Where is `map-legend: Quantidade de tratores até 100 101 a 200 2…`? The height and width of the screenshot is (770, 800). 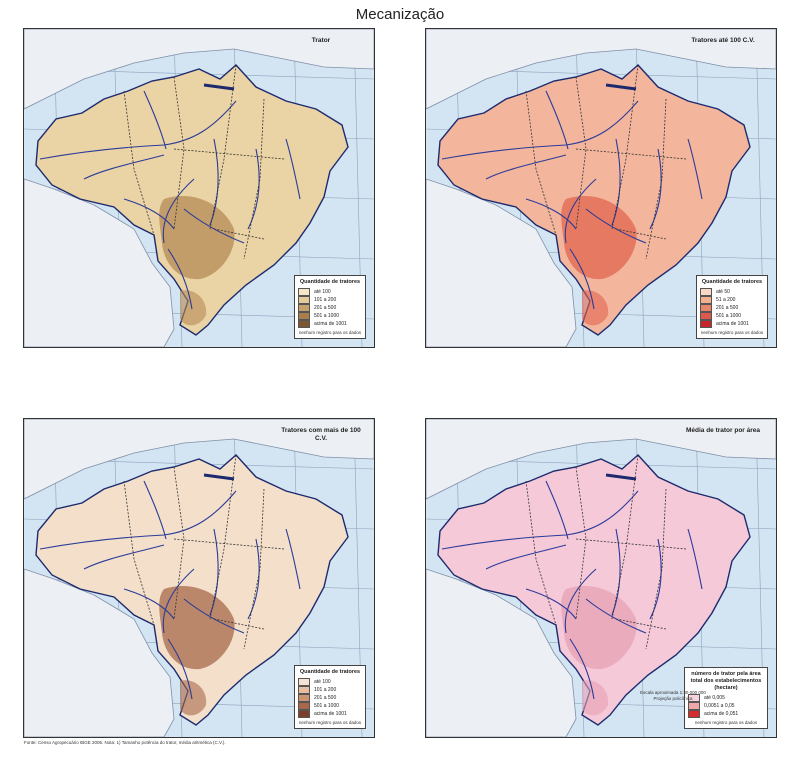
map-legend: Quantidade de tratores até 100 101 a 200 2… is located at coordinates (330, 696).